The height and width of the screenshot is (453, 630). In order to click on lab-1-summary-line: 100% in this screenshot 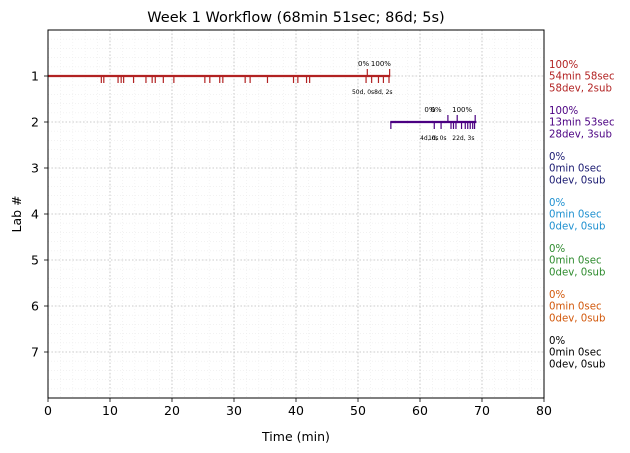, I will do `click(563, 65)`.